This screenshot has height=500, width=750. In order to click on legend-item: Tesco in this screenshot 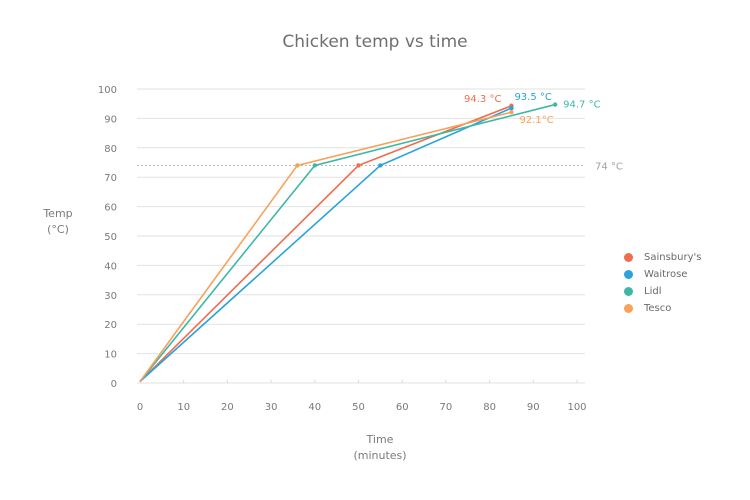, I will do `click(662, 308)`.